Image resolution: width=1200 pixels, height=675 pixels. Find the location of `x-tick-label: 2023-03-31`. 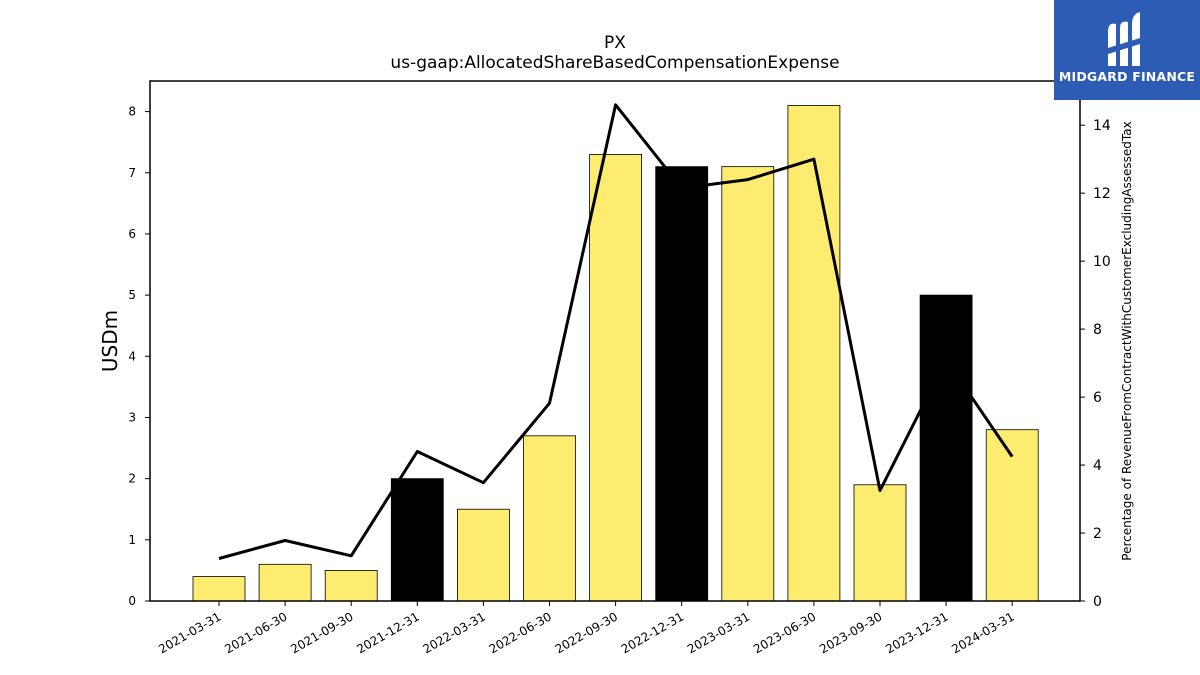

x-tick-label: 2023-03-31 is located at coordinates (718, 632).